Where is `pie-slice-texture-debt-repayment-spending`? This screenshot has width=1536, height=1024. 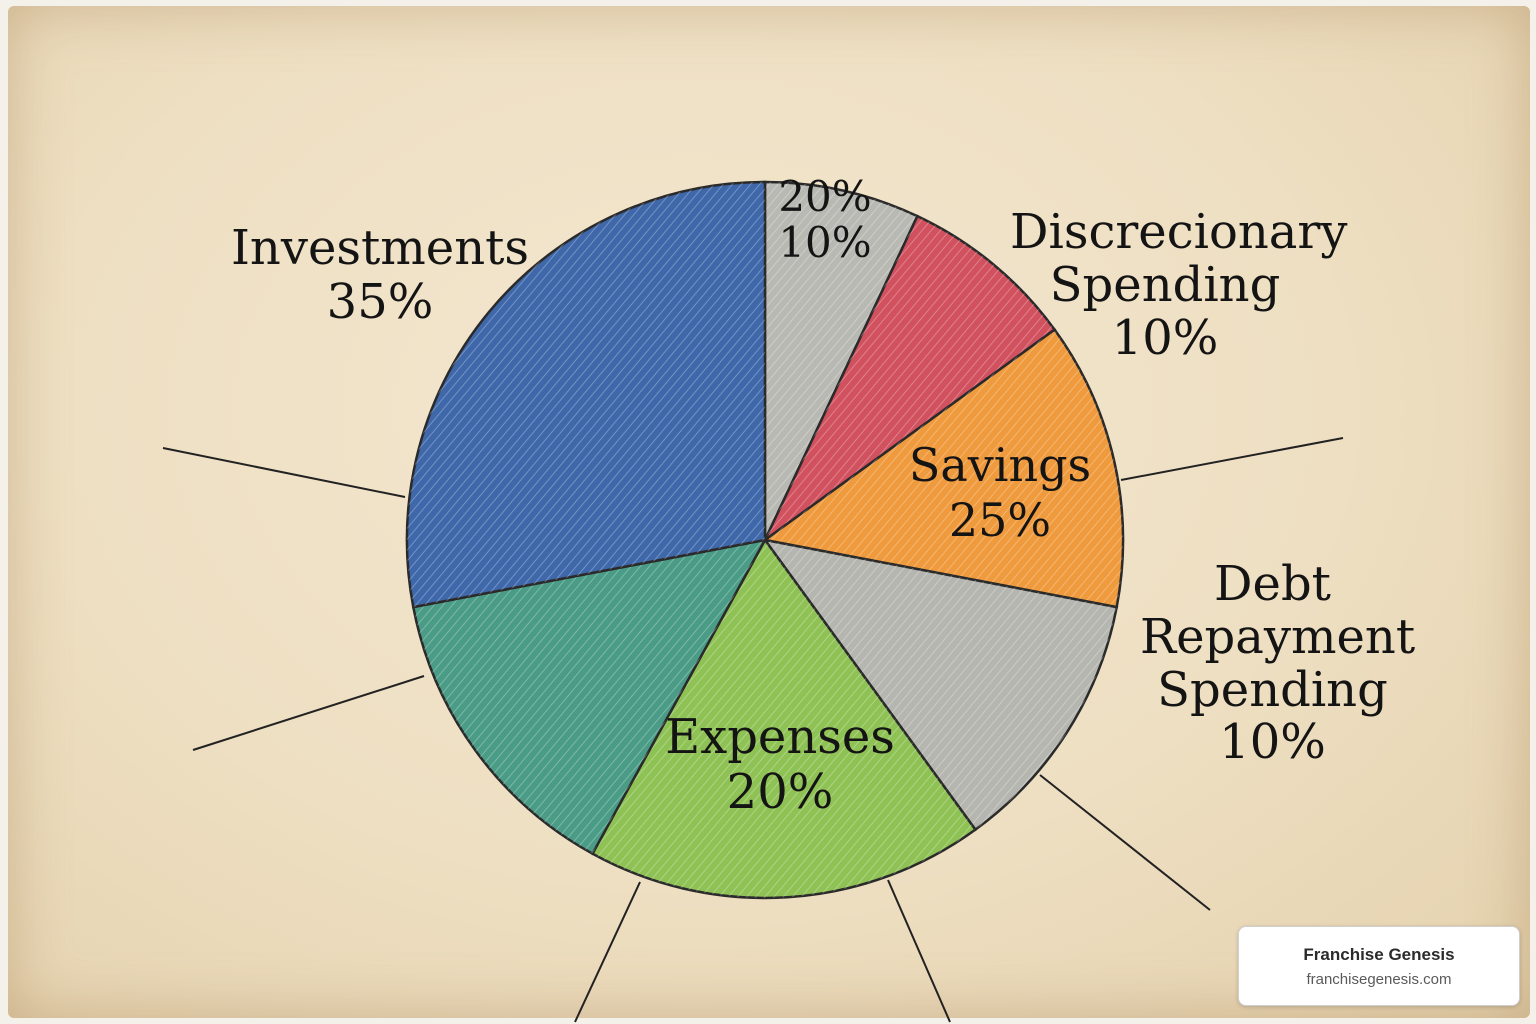
pie-slice-texture-debt-repayment-spending is located at coordinates (941, 685).